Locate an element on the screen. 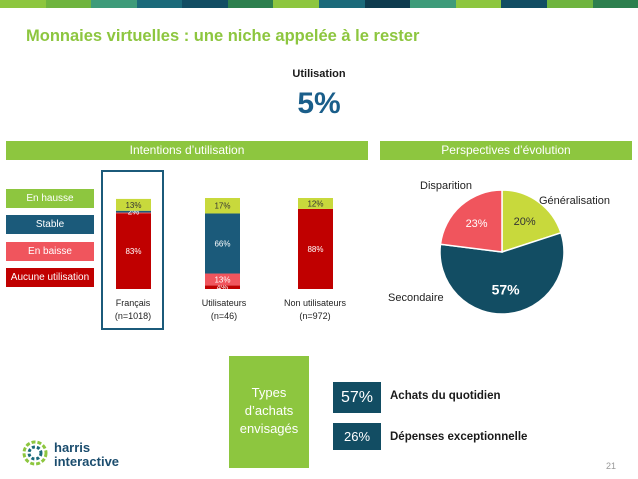  pct-achats-quotidien: 57% is located at coordinates (357, 397).